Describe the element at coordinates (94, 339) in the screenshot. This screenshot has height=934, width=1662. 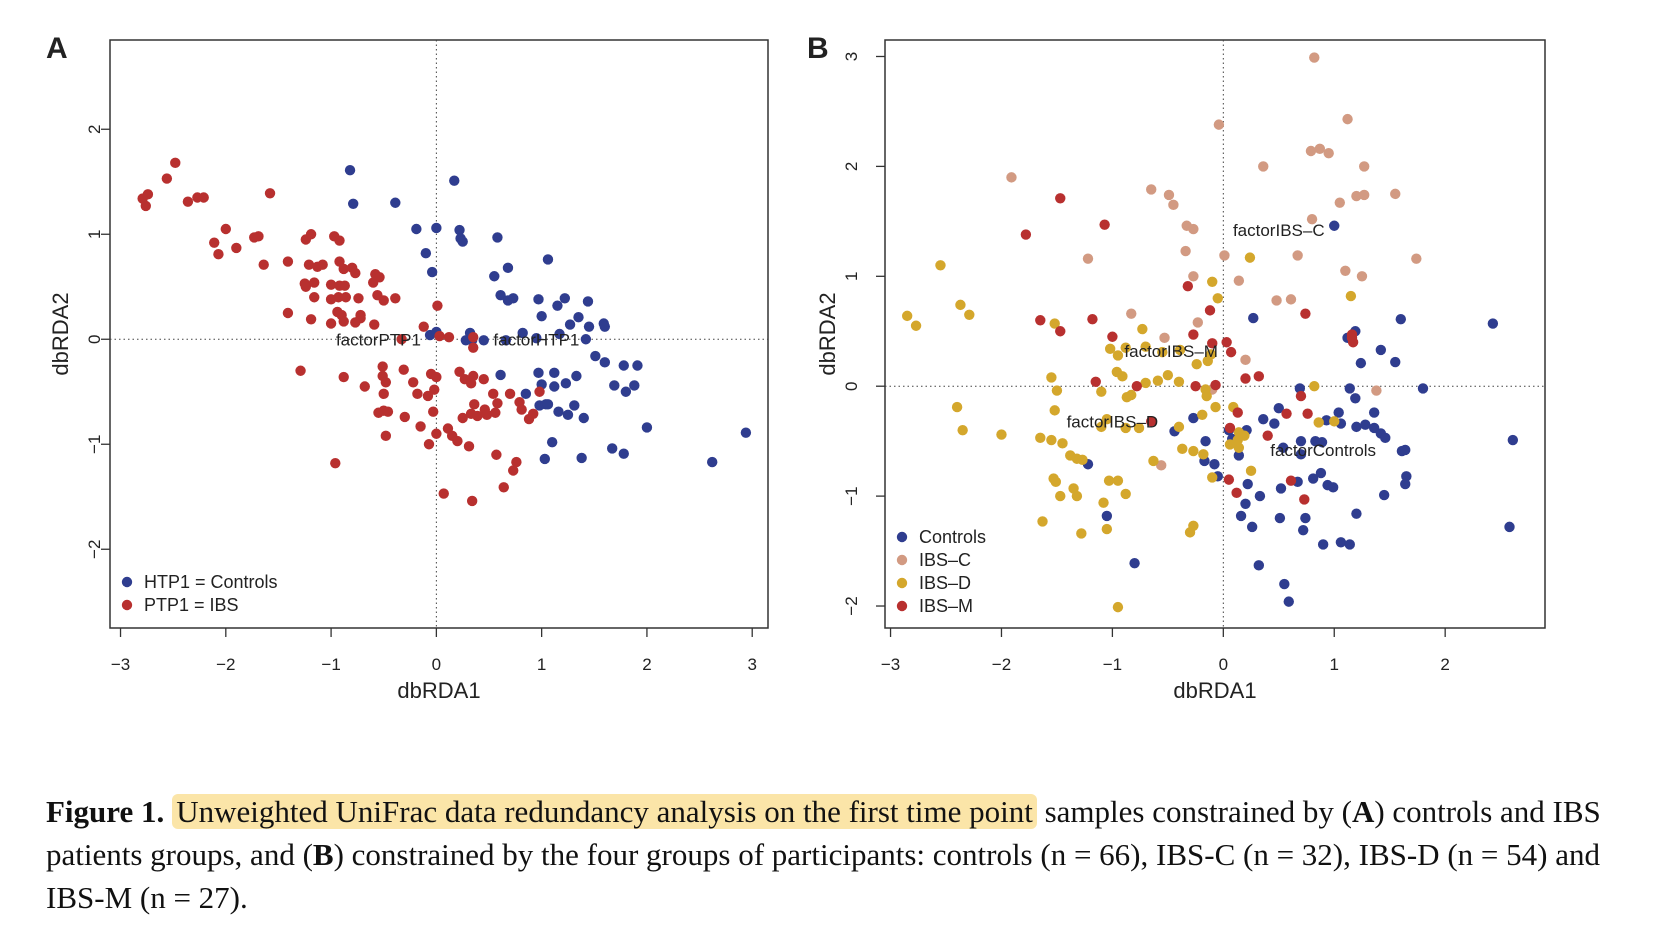
I see `y-tick-label: 0` at that location.